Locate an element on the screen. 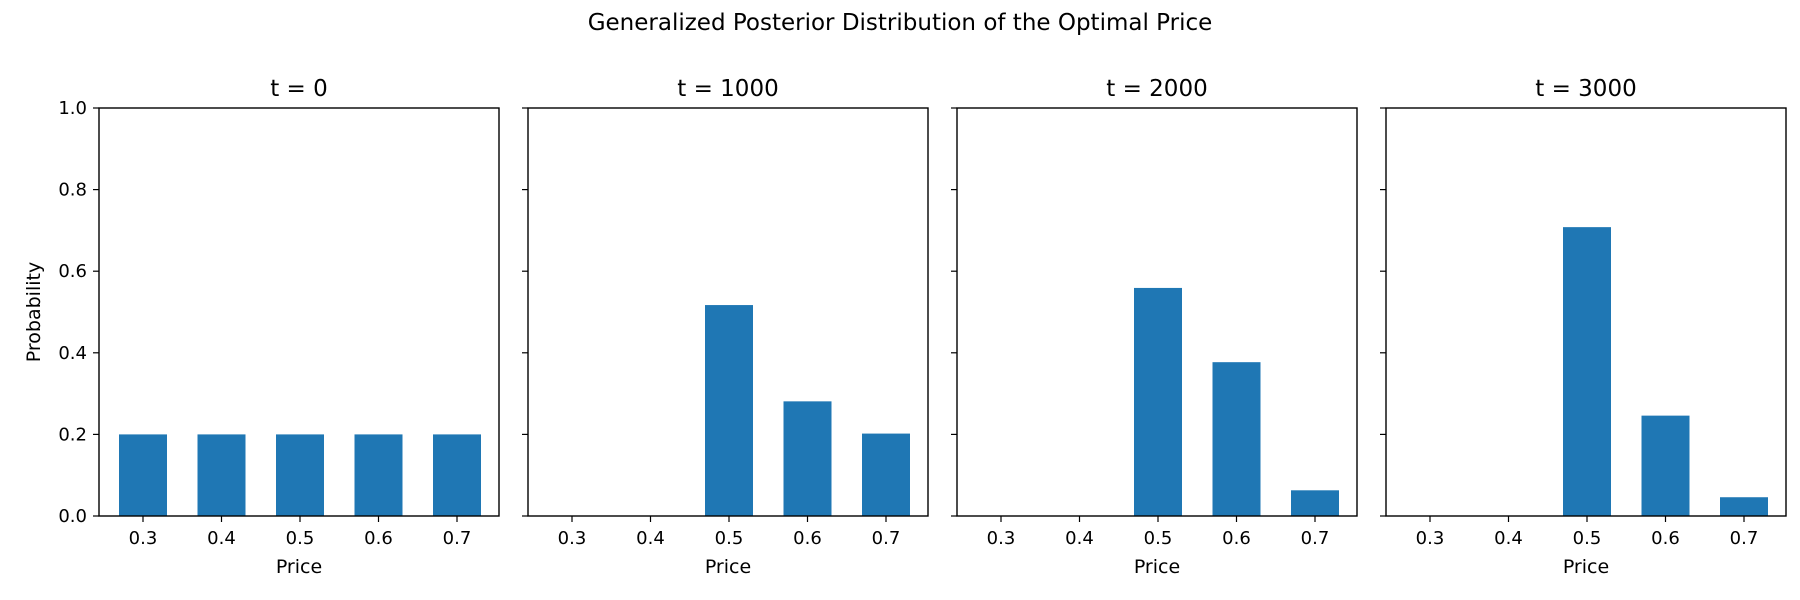 This screenshot has height=600, width=1800. y-tick-label: 0.0 is located at coordinates (72, 516).